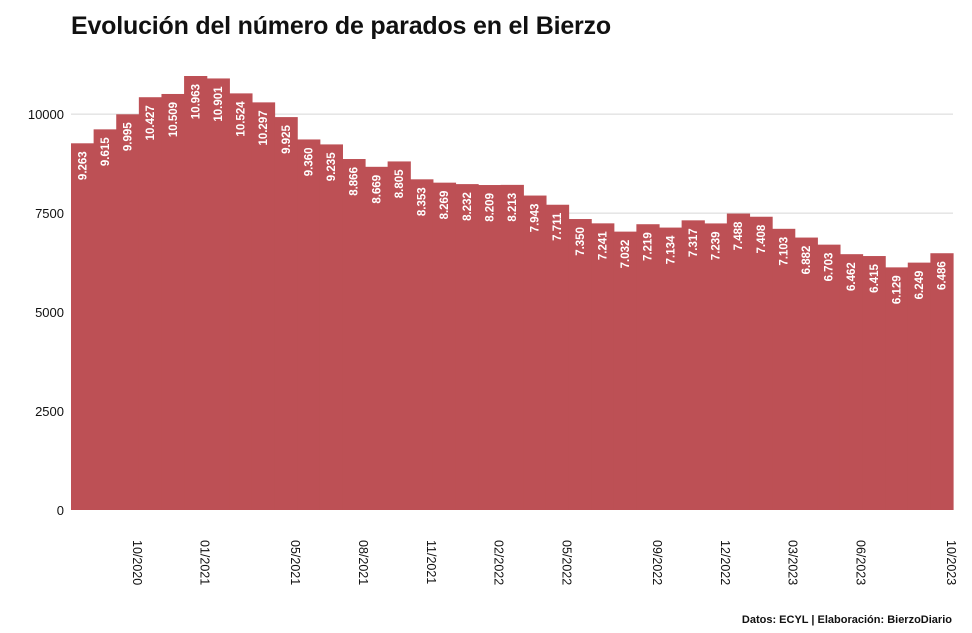 Image resolution: width=972 pixels, height=633 pixels. What do you see at coordinates (875, 277) in the screenshot?
I see `bar-value-label: 6.415` at bounding box center [875, 277].